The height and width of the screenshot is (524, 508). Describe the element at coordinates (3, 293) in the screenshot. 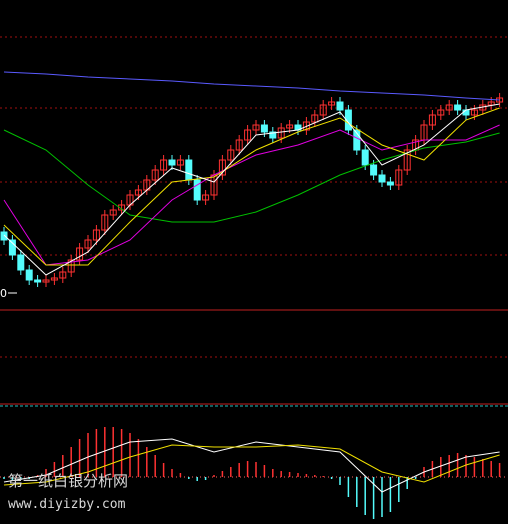

I see `annotation: 0` at that location.